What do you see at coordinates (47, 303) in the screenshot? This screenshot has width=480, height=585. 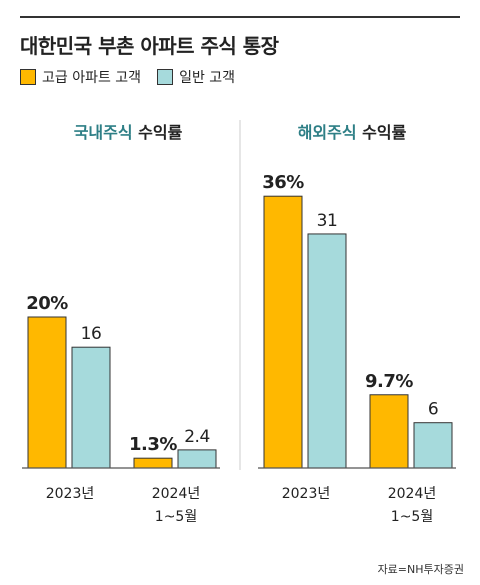 I see `data-label-0-0-0: 20%` at bounding box center [47, 303].